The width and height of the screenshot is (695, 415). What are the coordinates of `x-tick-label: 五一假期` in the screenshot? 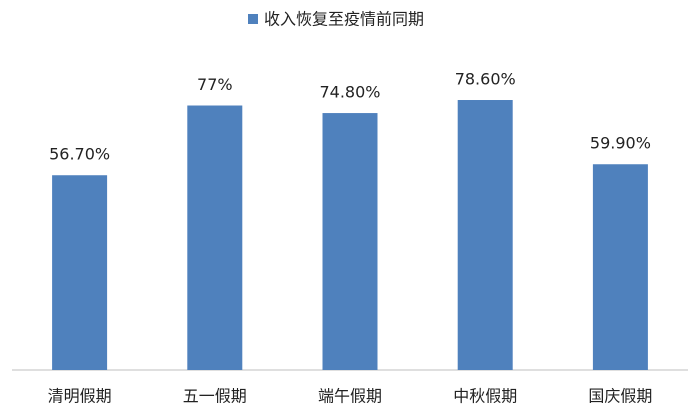 It's located at (215, 396).